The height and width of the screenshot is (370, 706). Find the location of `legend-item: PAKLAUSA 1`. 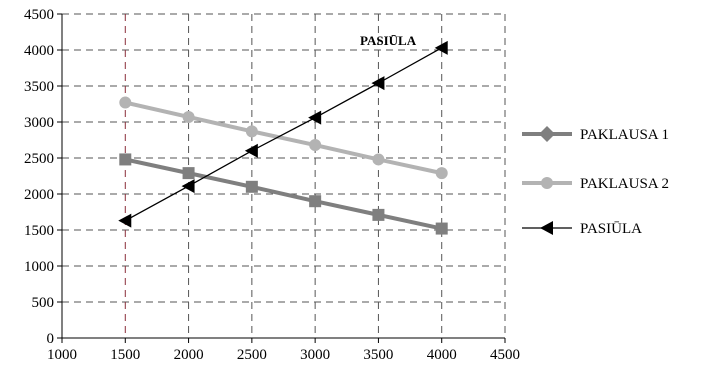

legend-item: PAKLAUSA 1 is located at coordinates (595, 134).